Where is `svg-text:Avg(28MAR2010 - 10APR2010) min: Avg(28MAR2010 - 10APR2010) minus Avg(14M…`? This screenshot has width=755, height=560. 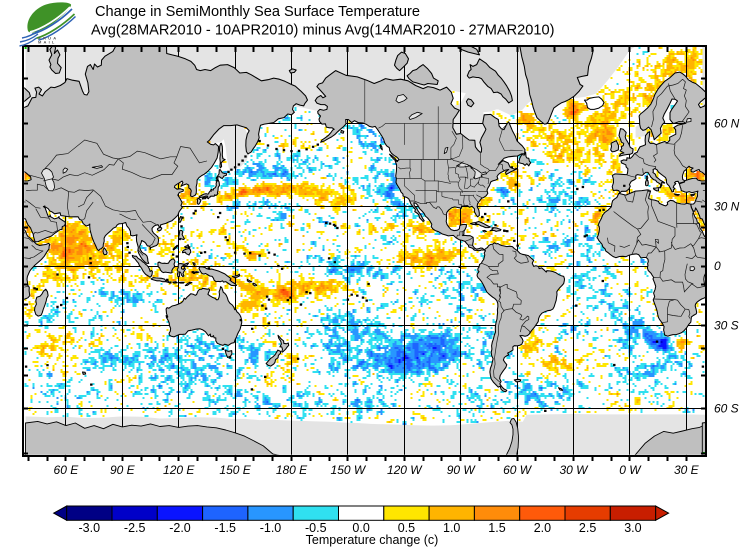 svg-text:Avg(28MAR2010 - 10APR2010) min: Avg(28MAR2010 - 10APR2010) minus Avg(14M… is located at coordinates (322, 31).